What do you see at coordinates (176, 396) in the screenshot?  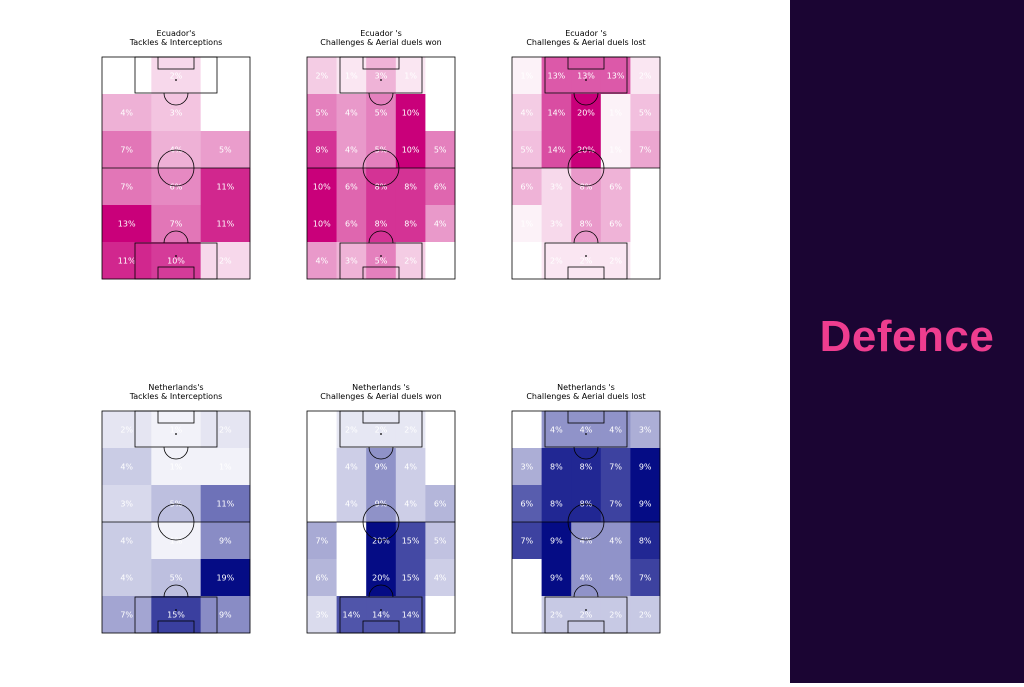 I see `chart-subtitle: Tackles & Interceptions` at bounding box center [176, 396].